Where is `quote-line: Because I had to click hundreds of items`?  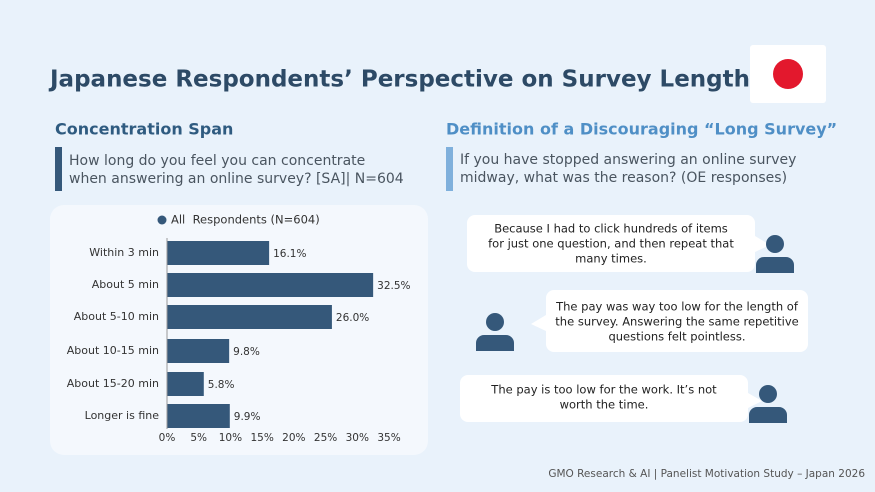 quote-line: Because I had to click hundreds of items is located at coordinates (611, 229).